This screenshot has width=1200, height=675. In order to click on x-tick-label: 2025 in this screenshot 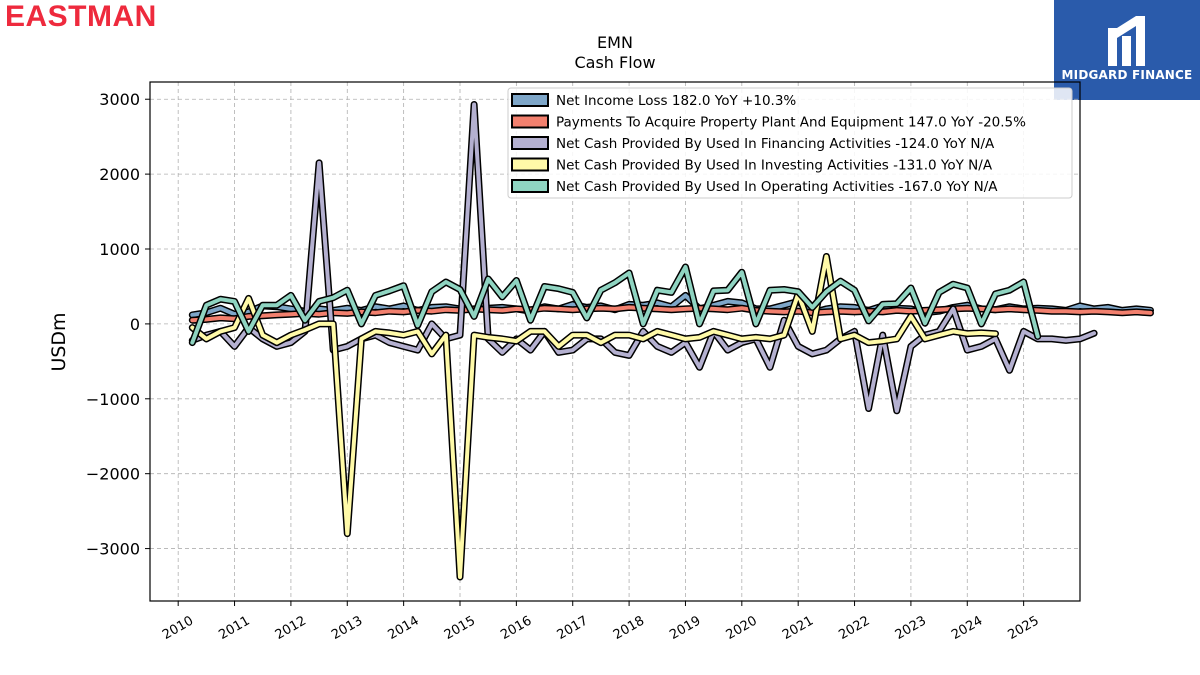, I will do `click(1023, 628)`.